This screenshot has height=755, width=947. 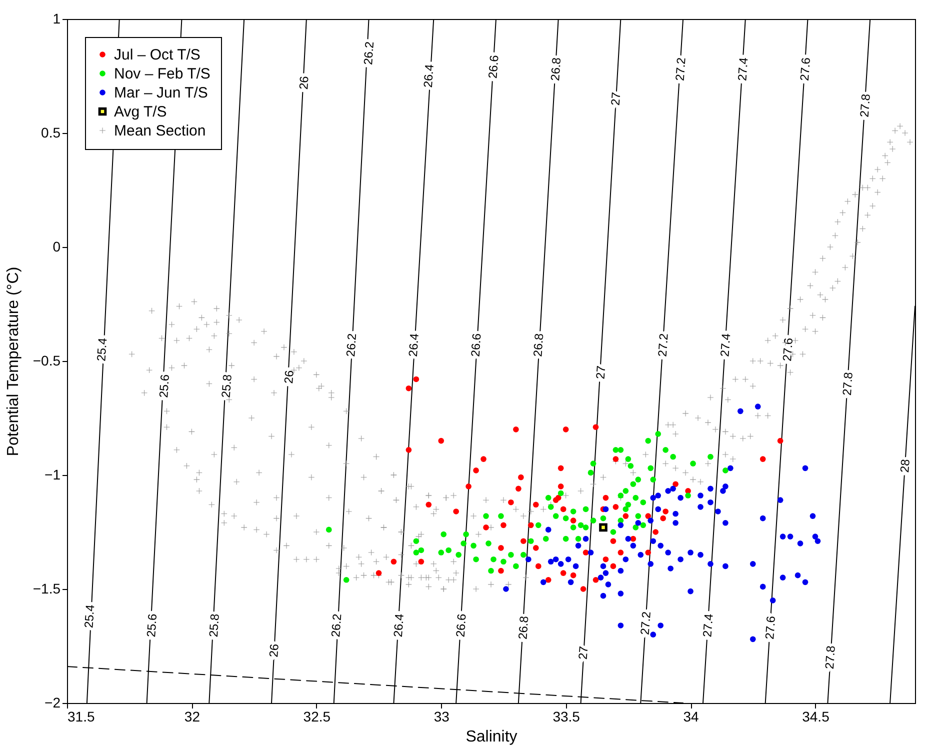 What do you see at coordinates (157, 55) in the screenshot?
I see `legend-label: Jul – Oct T/S` at bounding box center [157, 55].